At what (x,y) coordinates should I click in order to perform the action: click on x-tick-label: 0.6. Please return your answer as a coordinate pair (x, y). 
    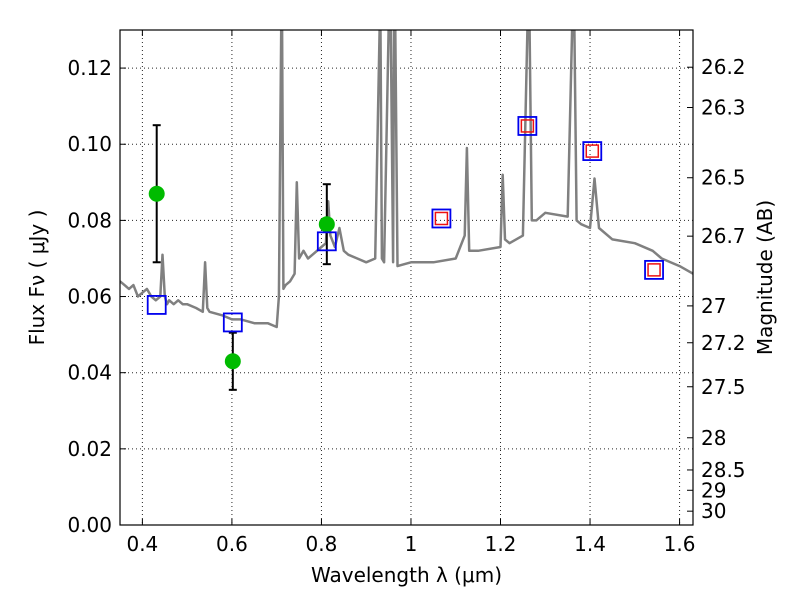
    Looking at the image, I should click on (232, 544).